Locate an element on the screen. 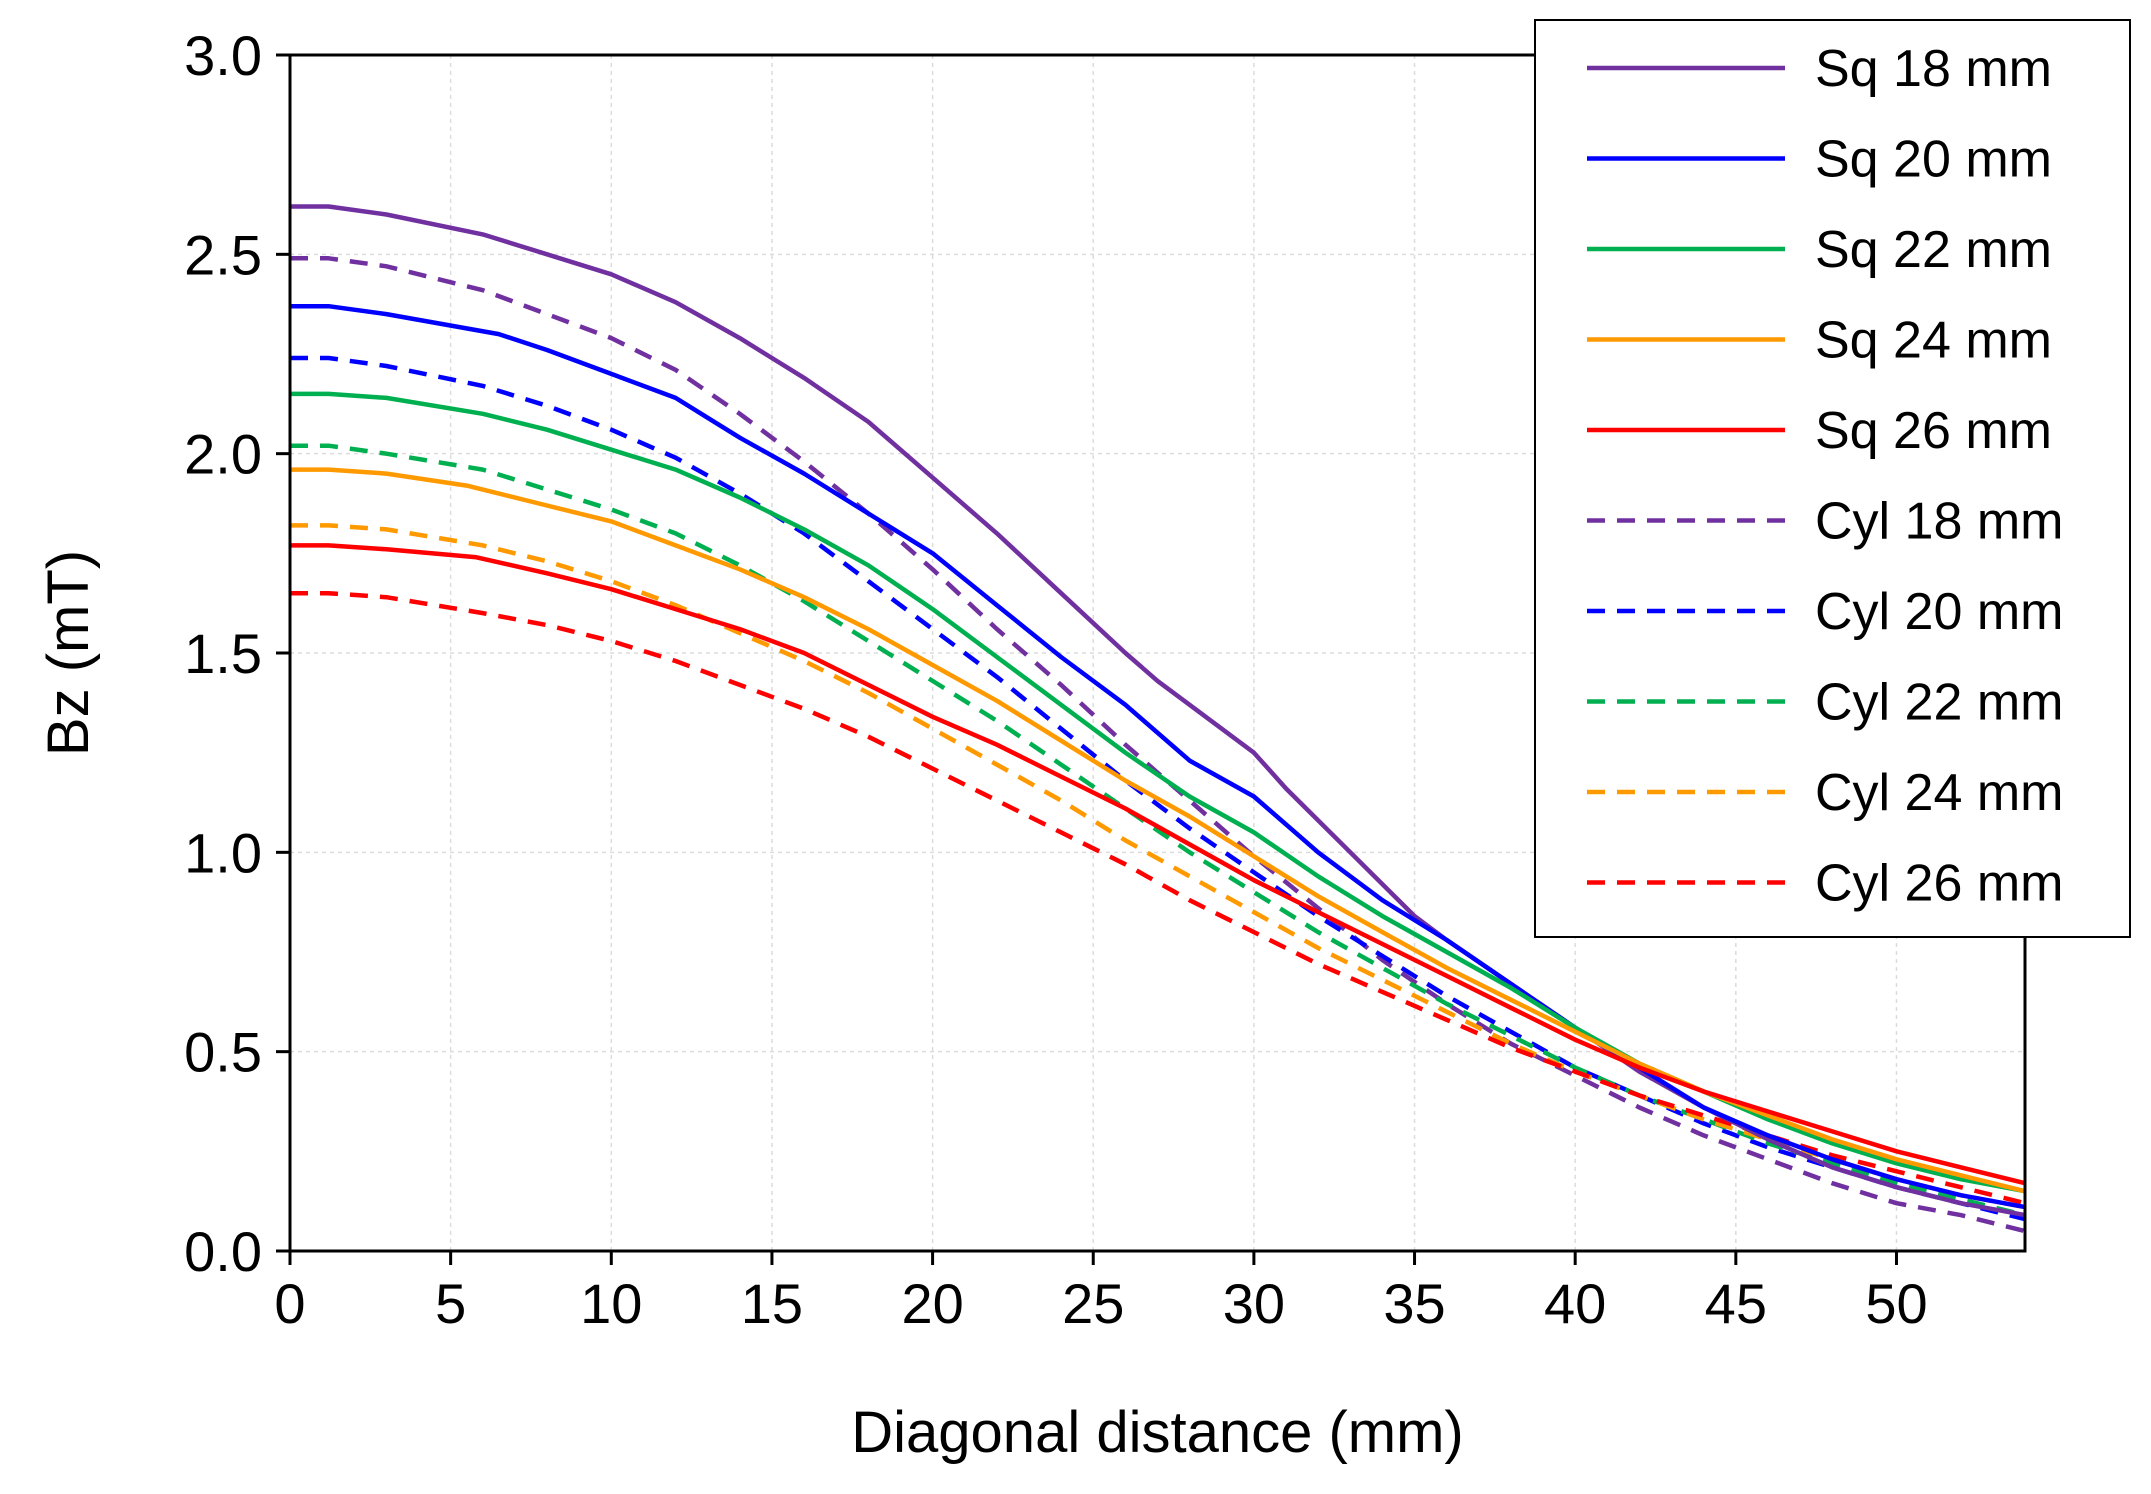 The width and height of the screenshot is (2151, 1494). legend-label: Sq 22 mm is located at coordinates (1933, 250).